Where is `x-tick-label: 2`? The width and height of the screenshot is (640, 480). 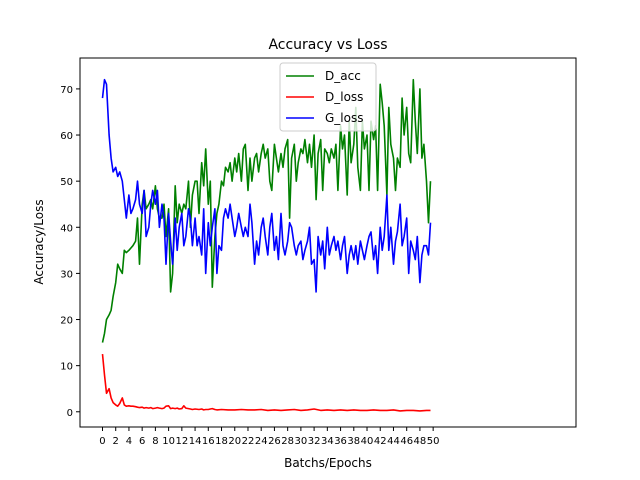 x-tick-label: 2 is located at coordinates (116, 441).